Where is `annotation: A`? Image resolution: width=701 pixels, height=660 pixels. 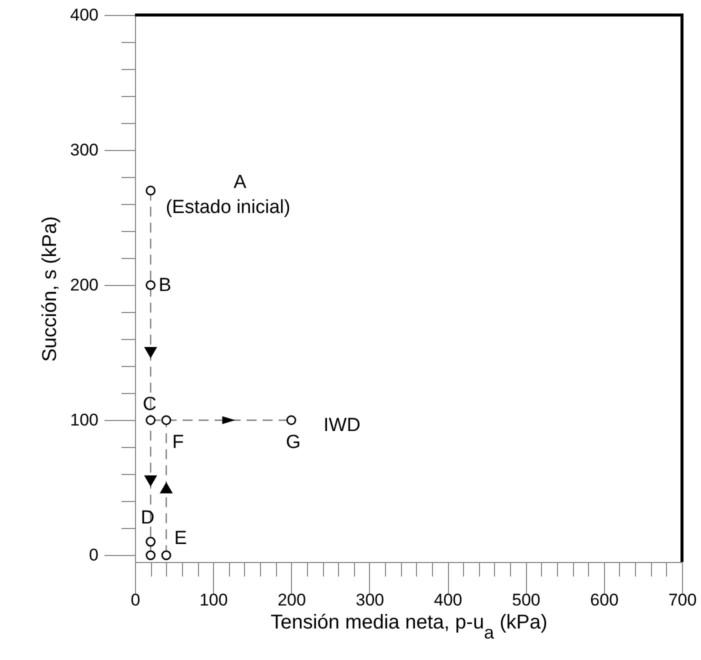 annotation: A is located at coordinates (240, 182).